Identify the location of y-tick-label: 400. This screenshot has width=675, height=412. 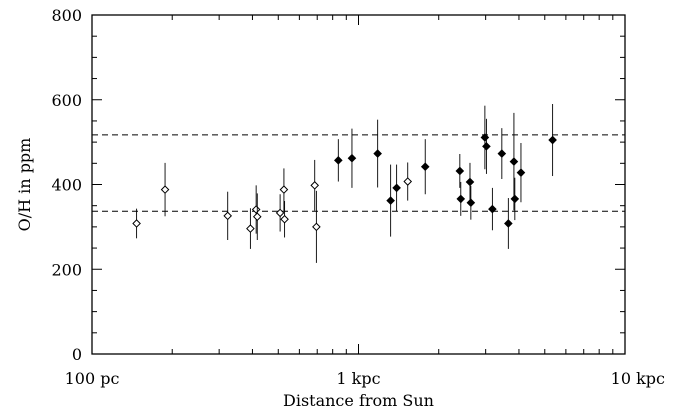
(66, 185).